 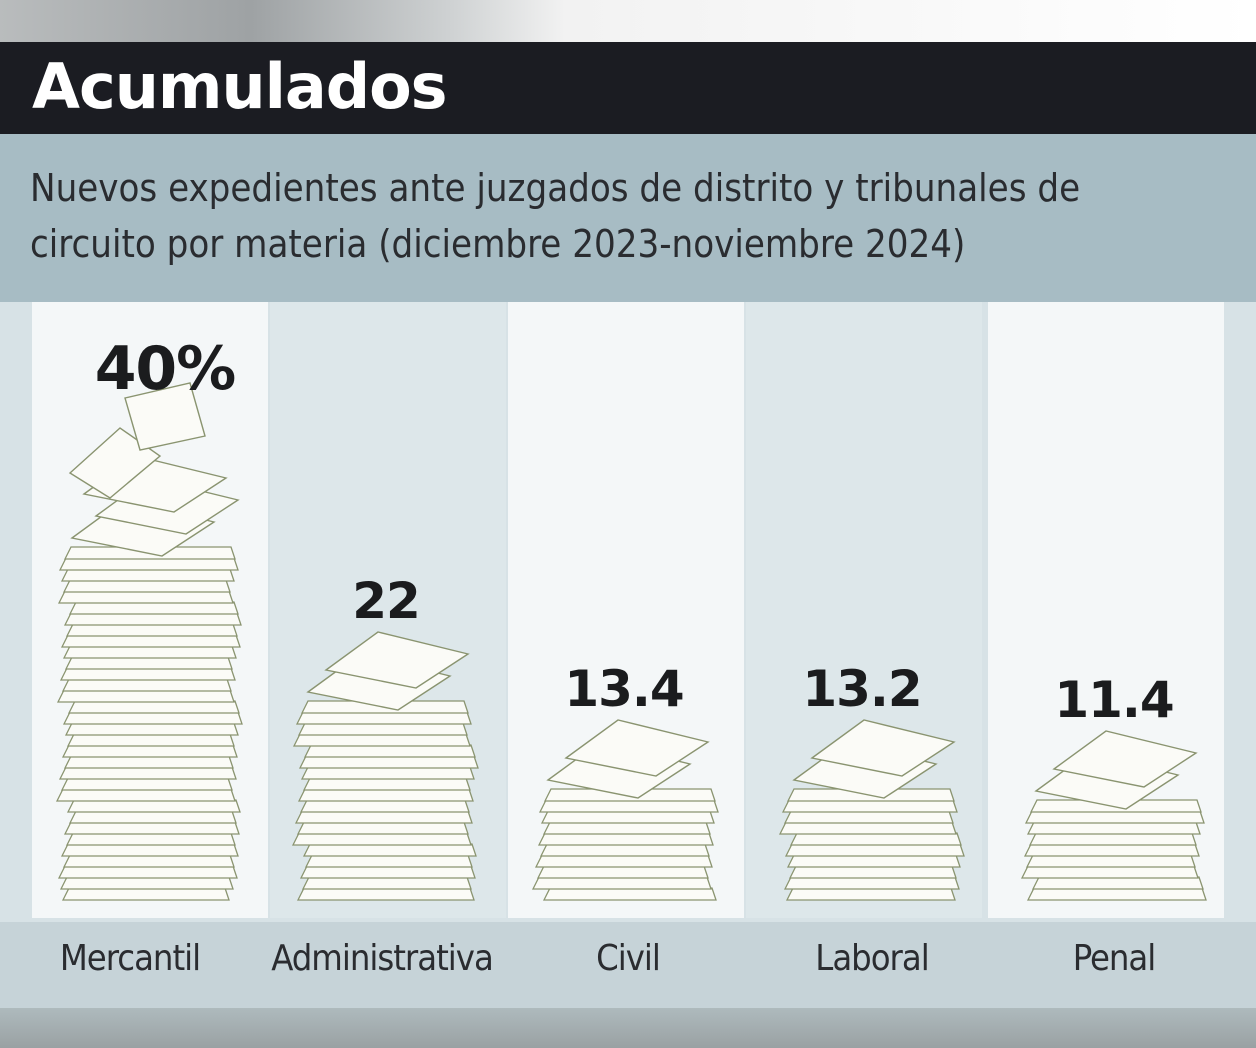 I want to click on category-label-band, so click(x=628, y=967).